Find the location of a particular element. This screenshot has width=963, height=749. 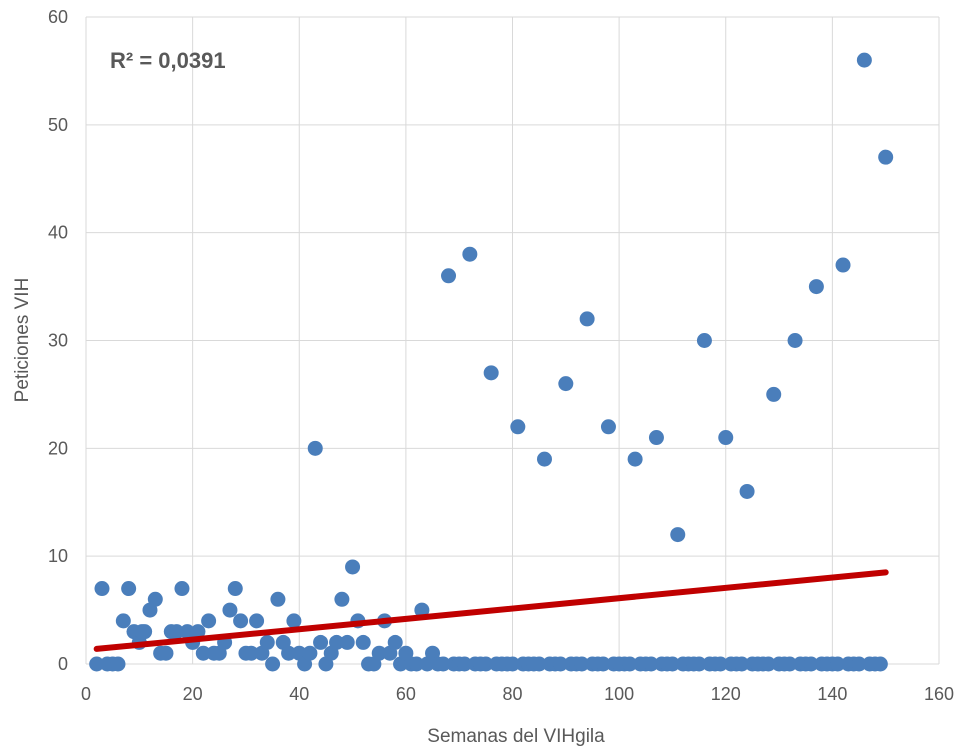

y-tick-label: 30 is located at coordinates (58, 341).